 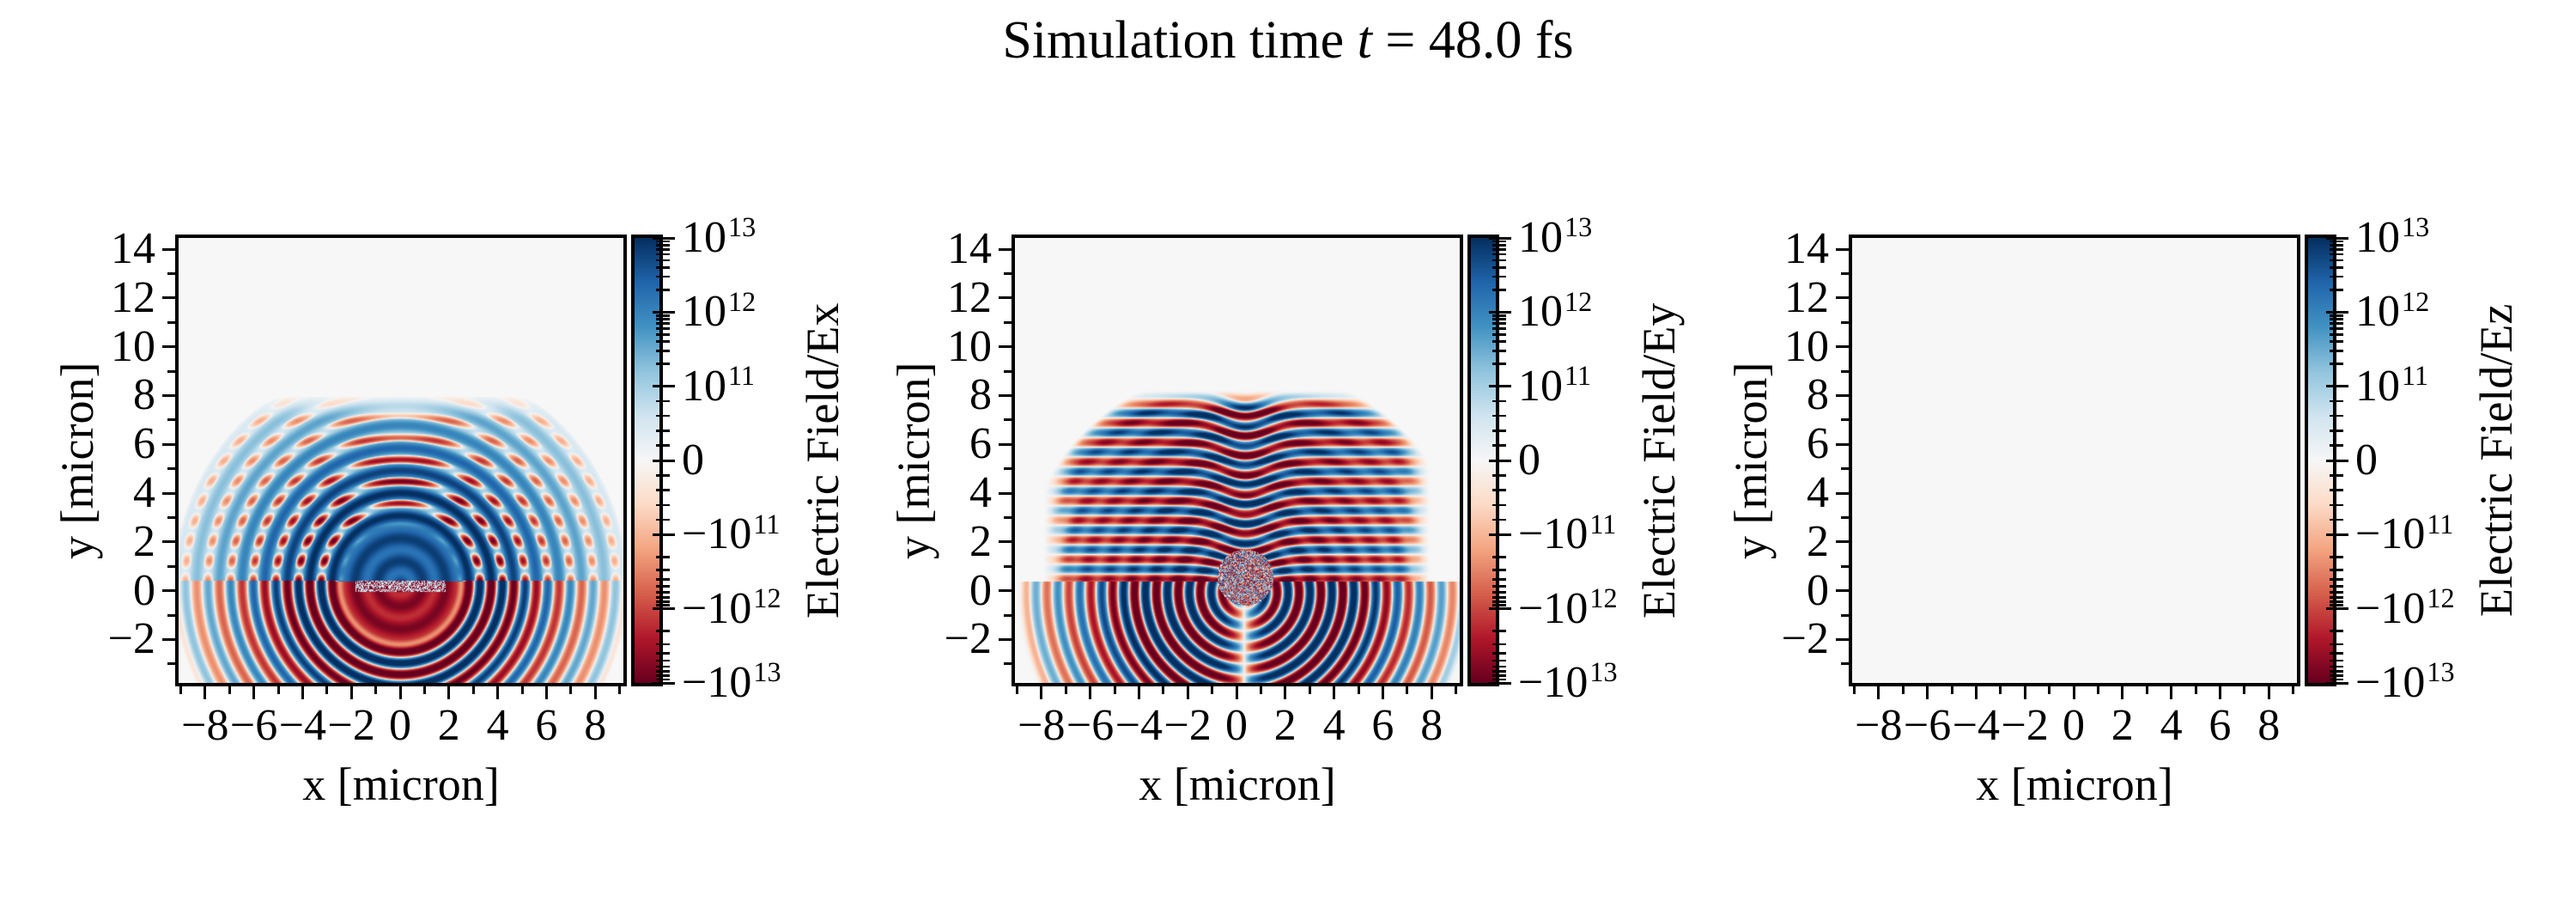 What do you see at coordinates (1180, 40) in the screenshot?
I see `title-text-pre: Simulation time` at bounding box center [1180, 40].